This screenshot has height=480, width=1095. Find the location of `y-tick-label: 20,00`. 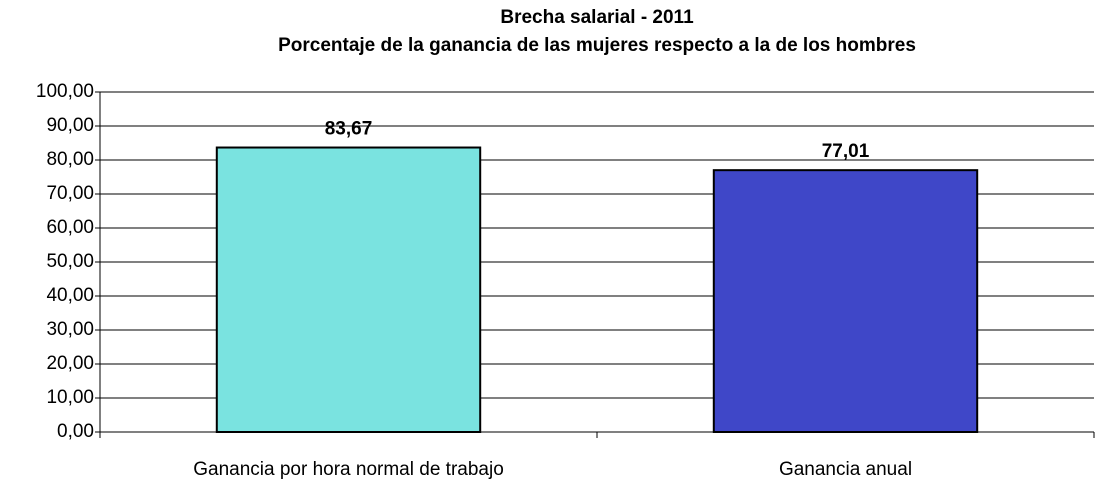

y-tick-label: 20,00 is located at coordinates (70, 363).